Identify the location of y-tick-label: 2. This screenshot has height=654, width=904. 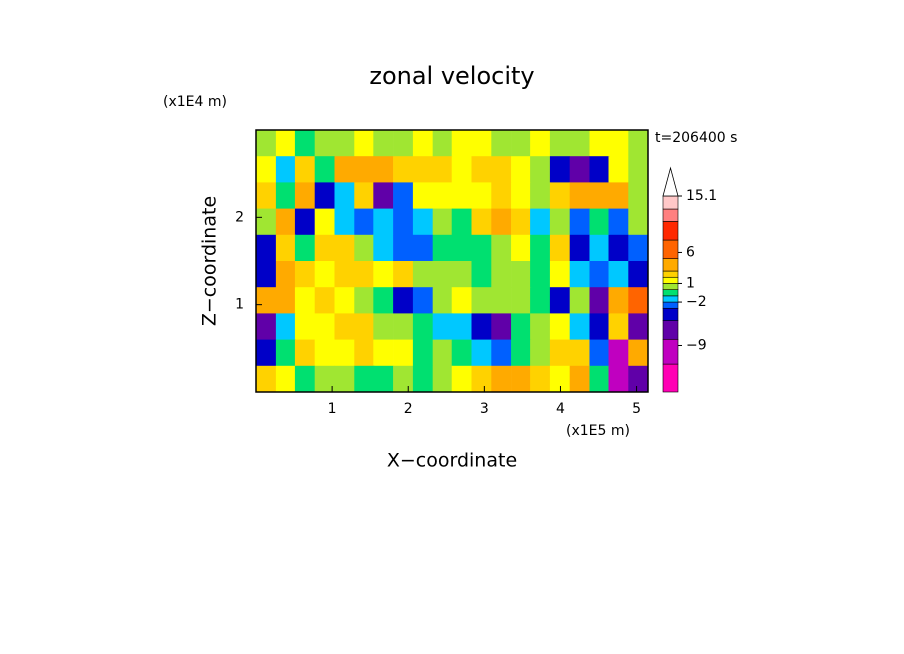
(239, 217).